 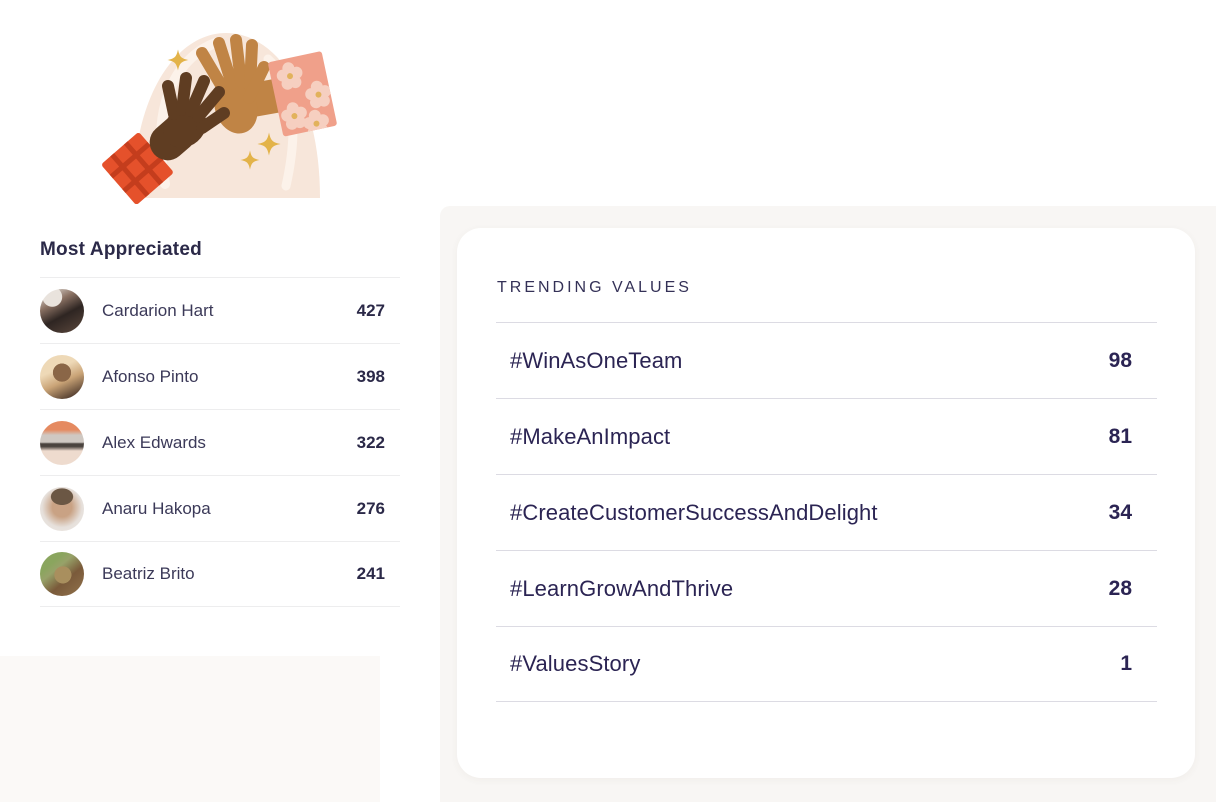 I want to click on trending-value-row: #CreateCustomerSuccessAndDelight 34, so click(x=826, y=512).